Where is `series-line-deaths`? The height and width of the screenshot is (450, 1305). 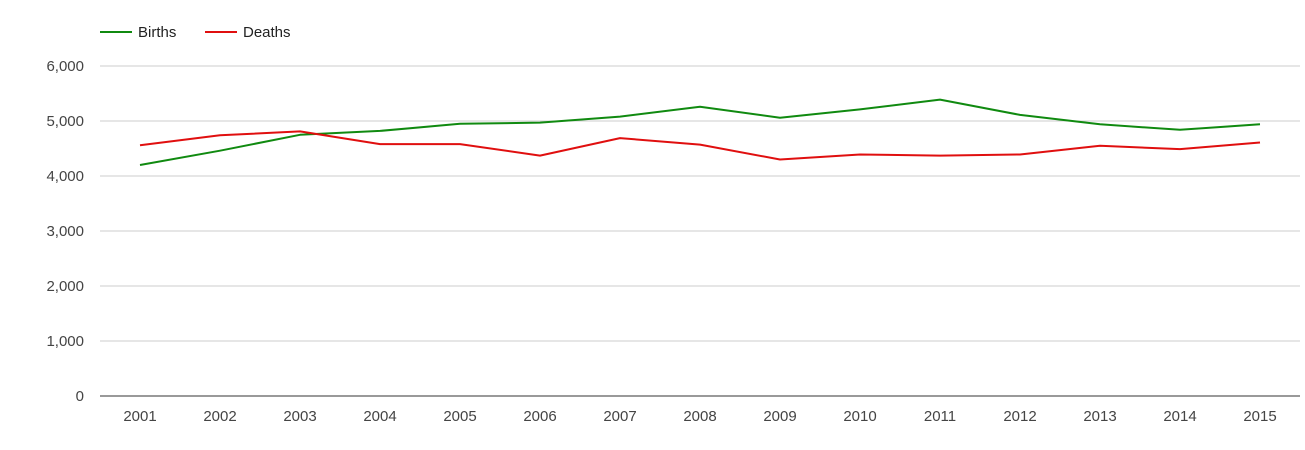 series-line-deaths is located at coordinates (700, 145).